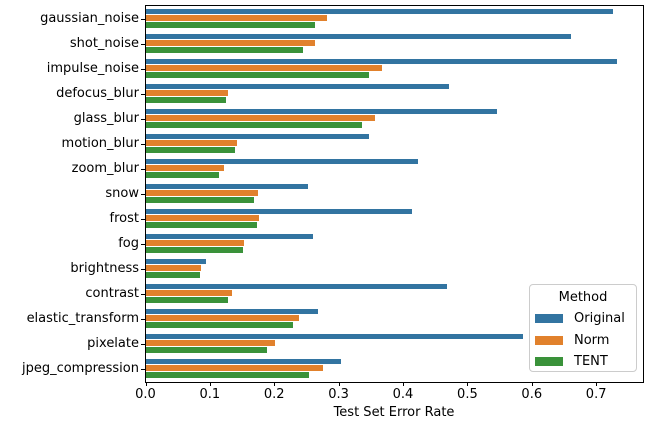 The image size is (650, 432). Describe the element at coordinates (173, 274) in the screenshot. I see `bar-tent-brightness` at that location.